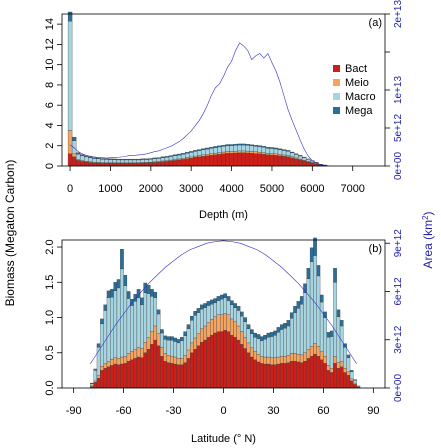  What do you see at coordinates (231, 189) in the screenshot?
I see `x-tick-label: 4000` at bounding box center [231, 189].